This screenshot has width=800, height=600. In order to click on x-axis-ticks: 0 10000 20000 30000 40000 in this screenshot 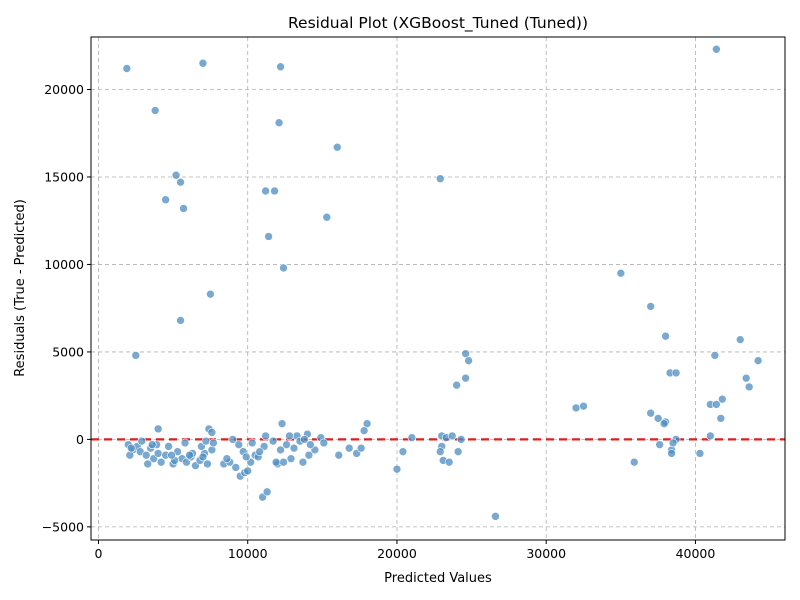, I will do `click(404, 550)`.